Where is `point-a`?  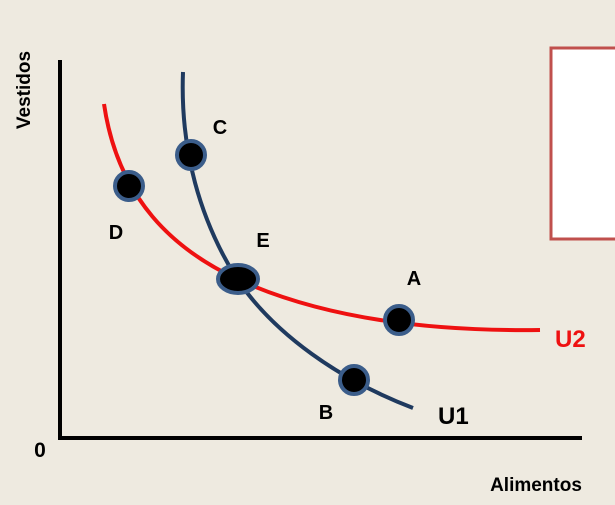 point-a is located at coordinates (399, 320).